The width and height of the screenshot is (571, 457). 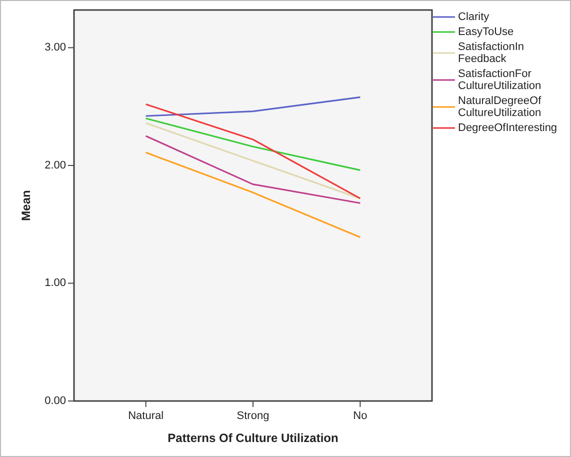 I want to click on x-tick-label: No, so click(x=360, y=416).